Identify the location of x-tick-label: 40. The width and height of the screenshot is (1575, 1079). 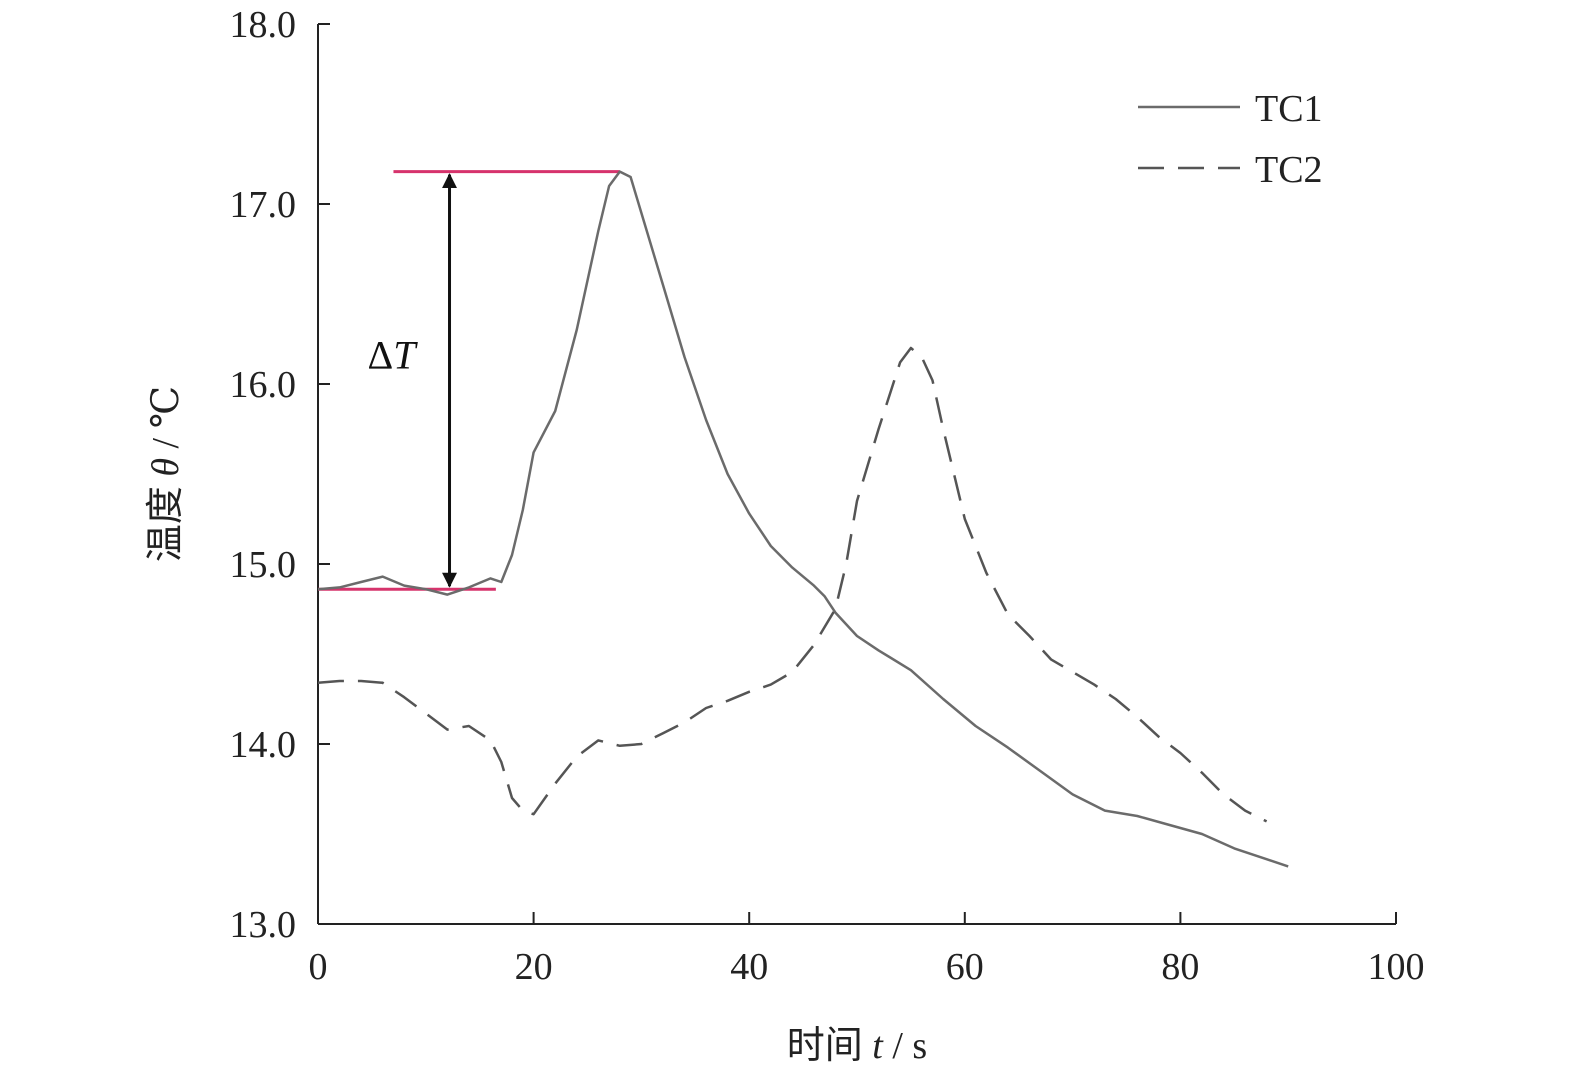
(749, 967).